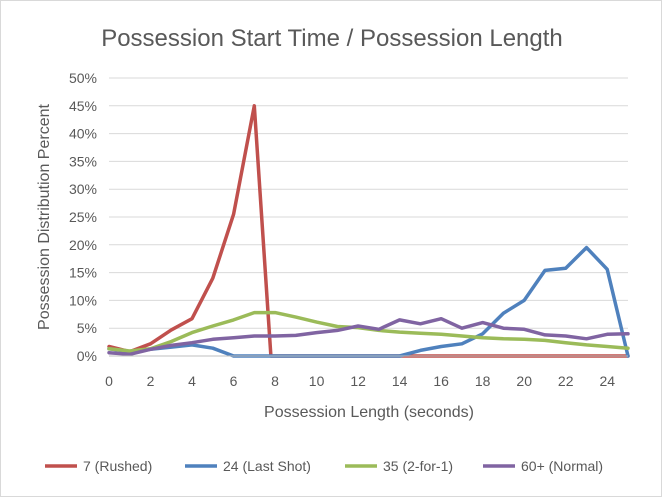 This screenshot has width=662, height=497. What do you see at coordinates (44, 217) in the screenshot?
I see `y-axis-label: Possession Distribution Percent` at bounding box center [44, 217].